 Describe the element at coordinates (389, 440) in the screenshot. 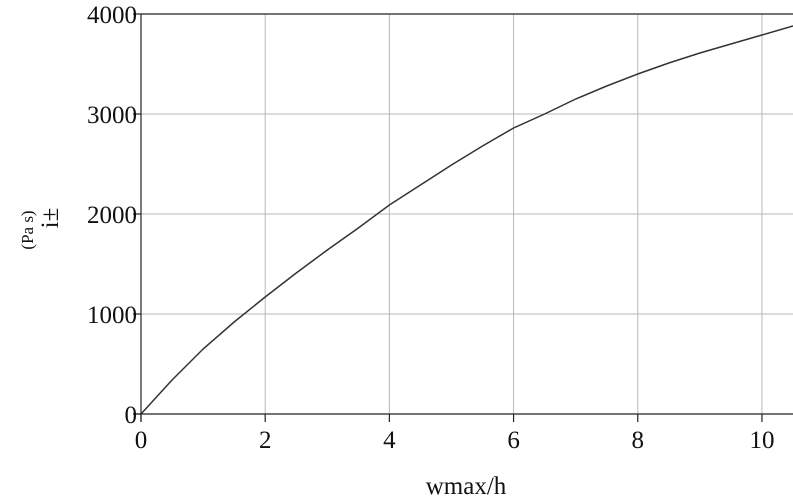

I see `x-tick-label: 4` at that location.